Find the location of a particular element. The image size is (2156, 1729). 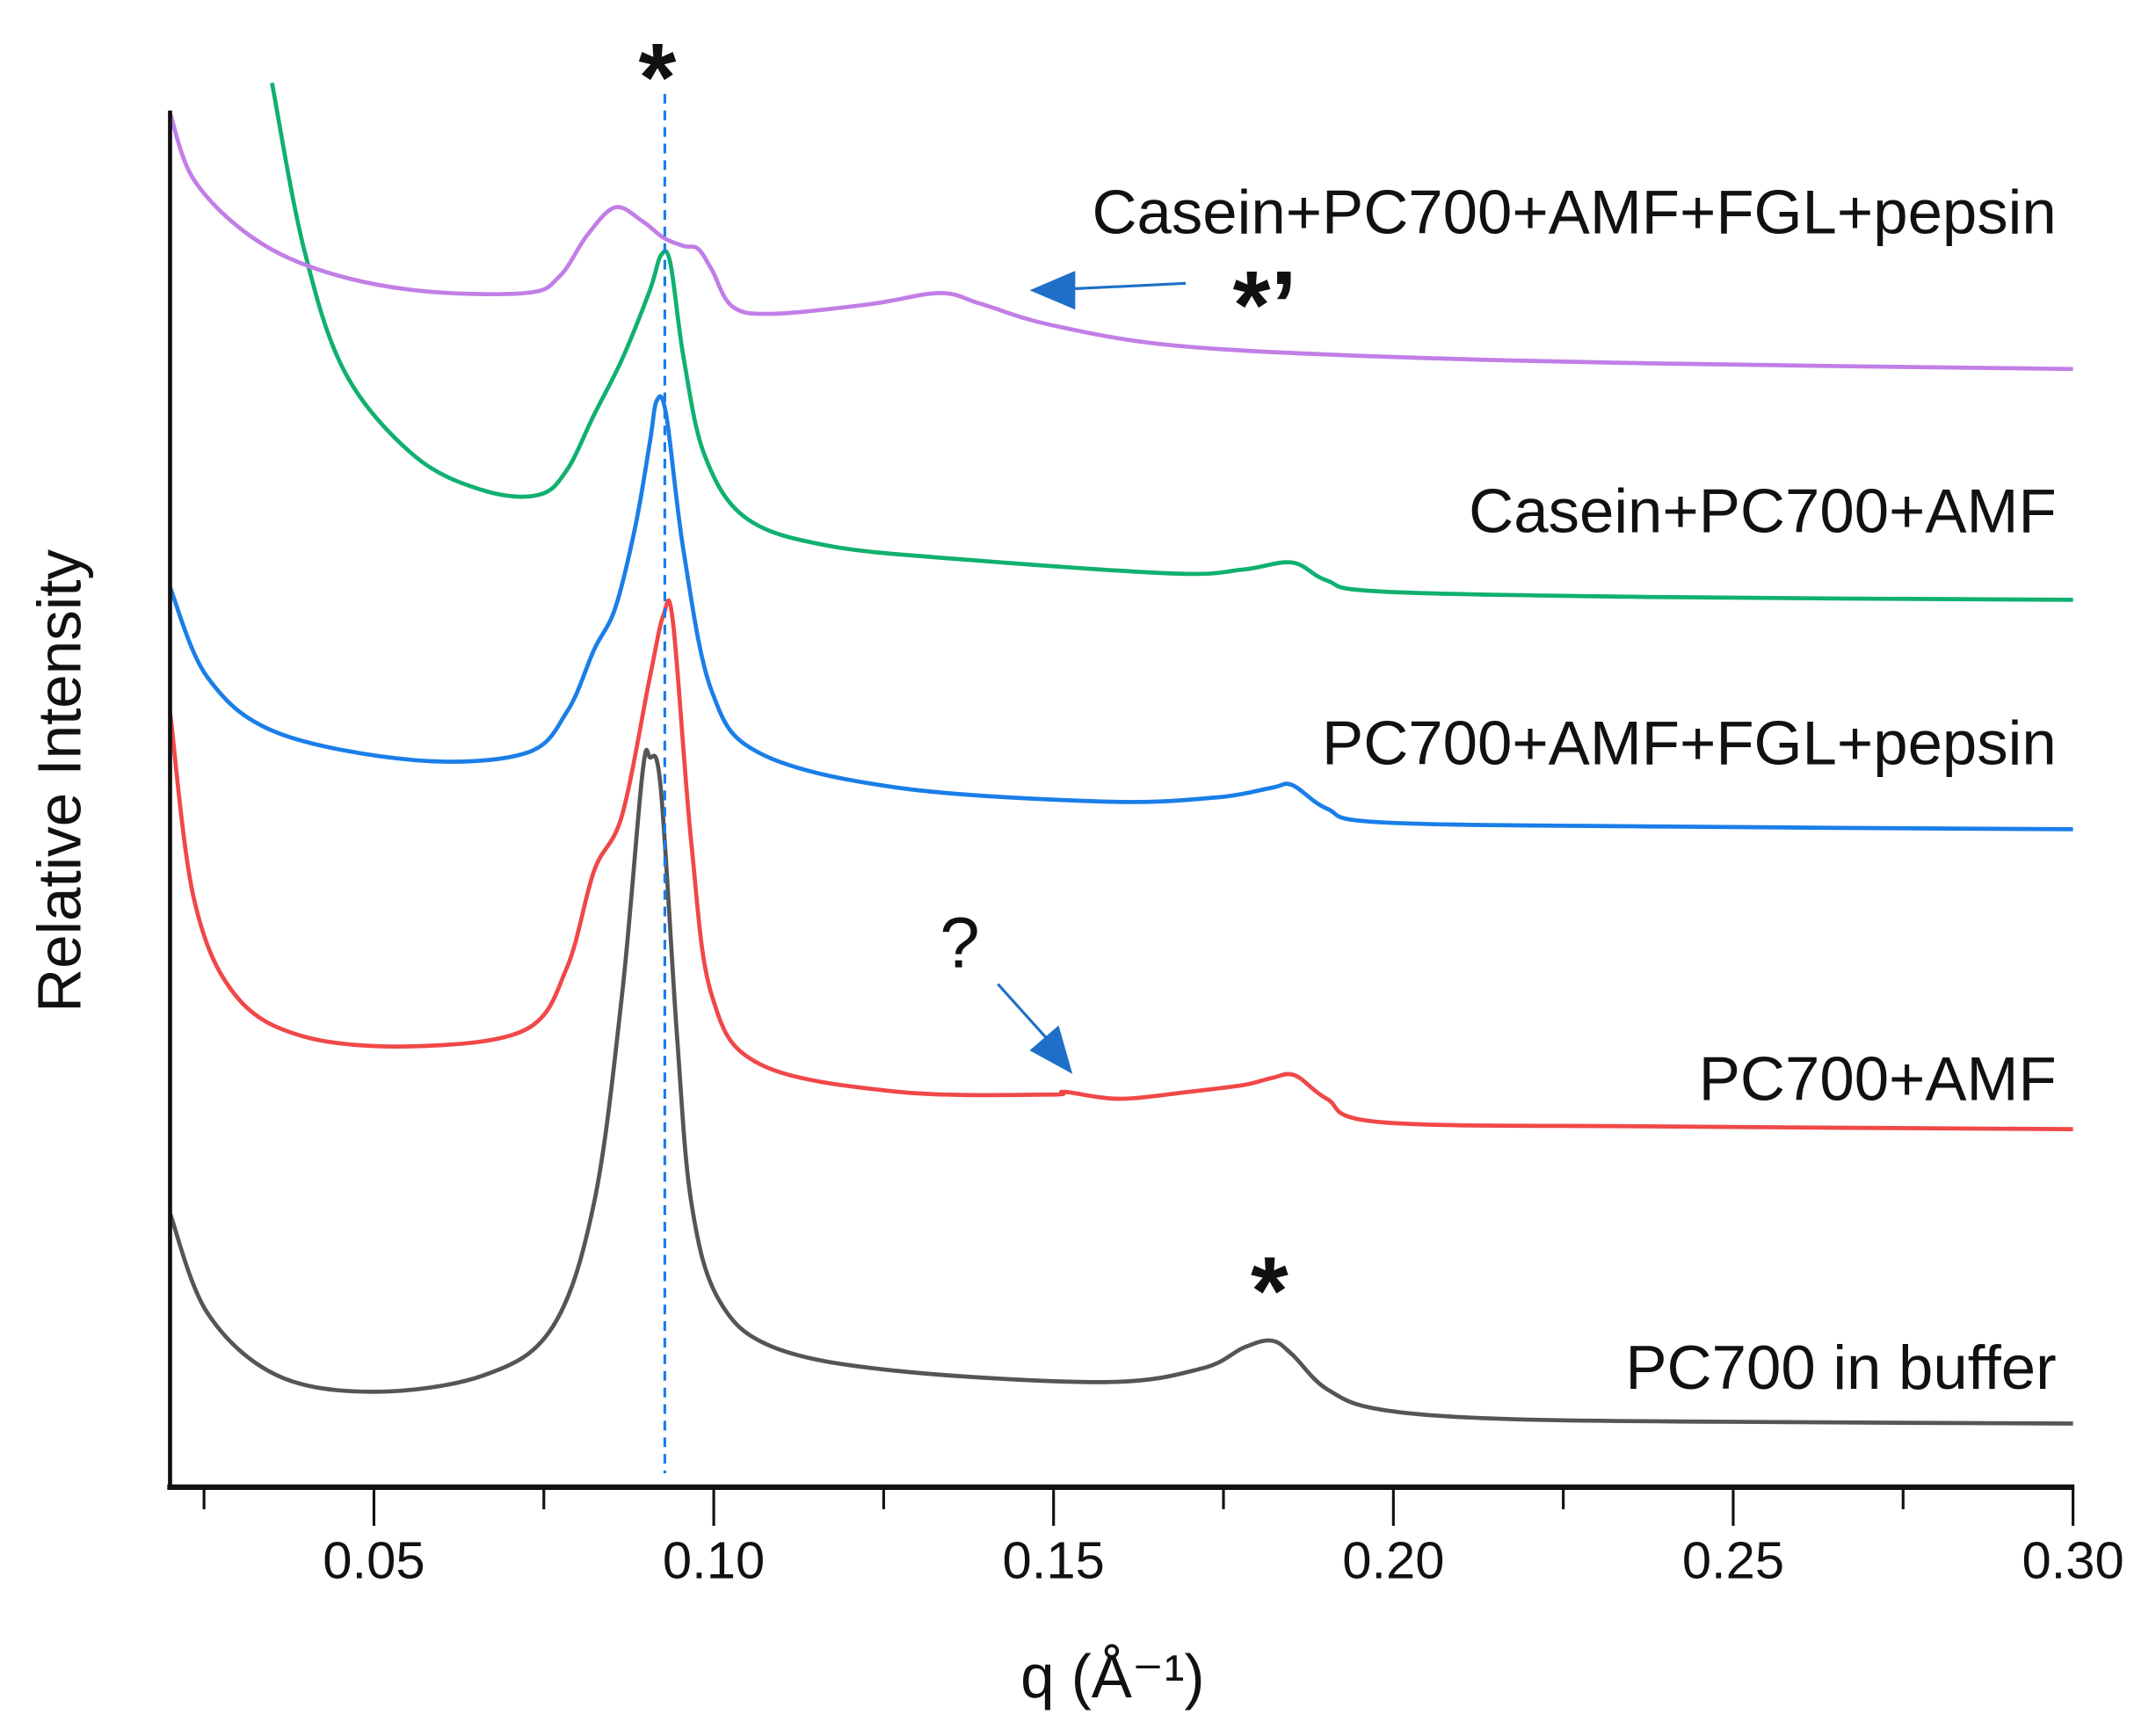

asterisk-prime-marker: *’ is located at coordinates (1265, 305).